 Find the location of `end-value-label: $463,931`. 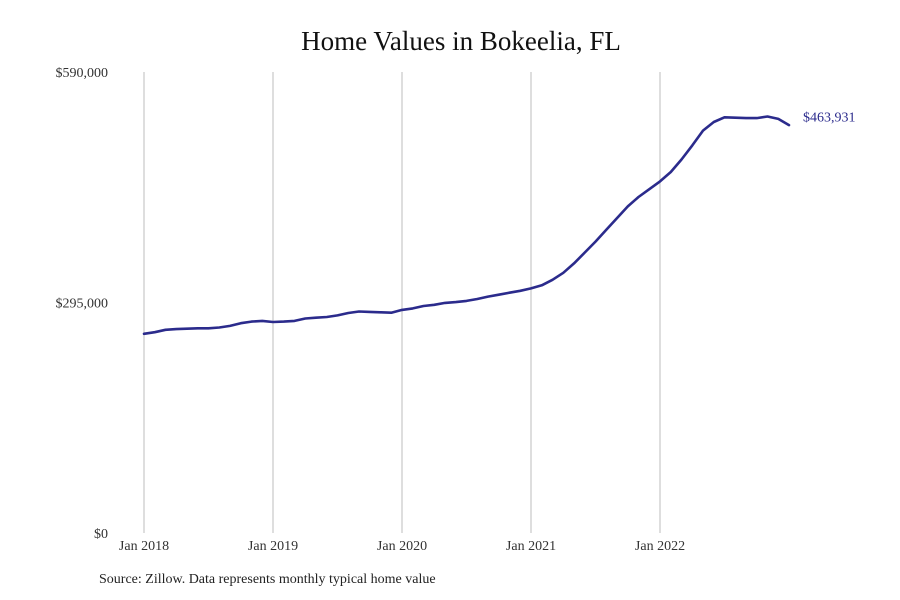

end-value-label: $463,931 is located at coordinates (829, 118).